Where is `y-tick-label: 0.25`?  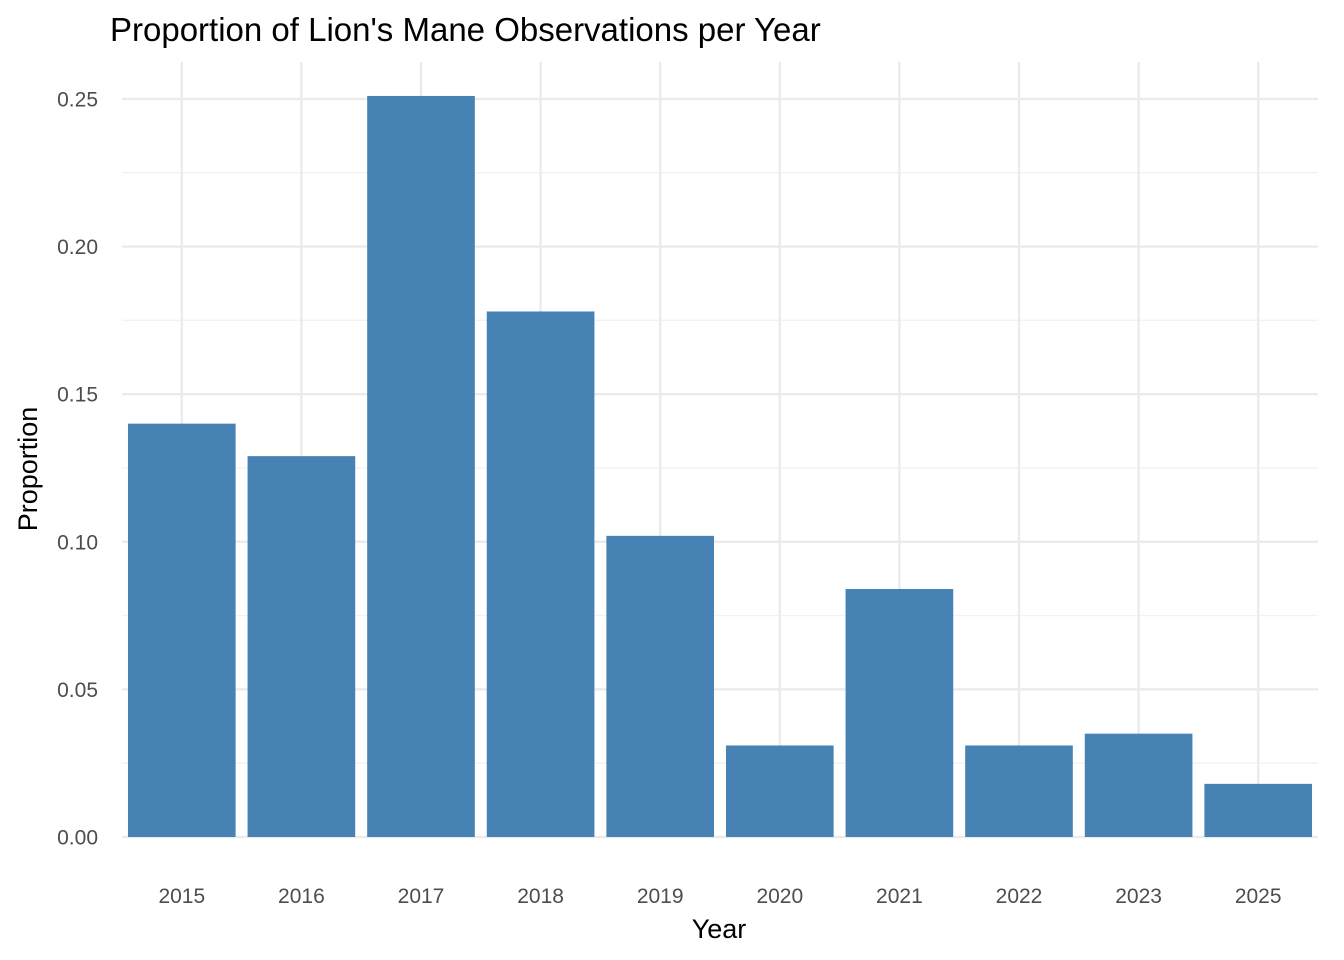
y-tick-label: 0.25 is located at coordinates (77, 99).